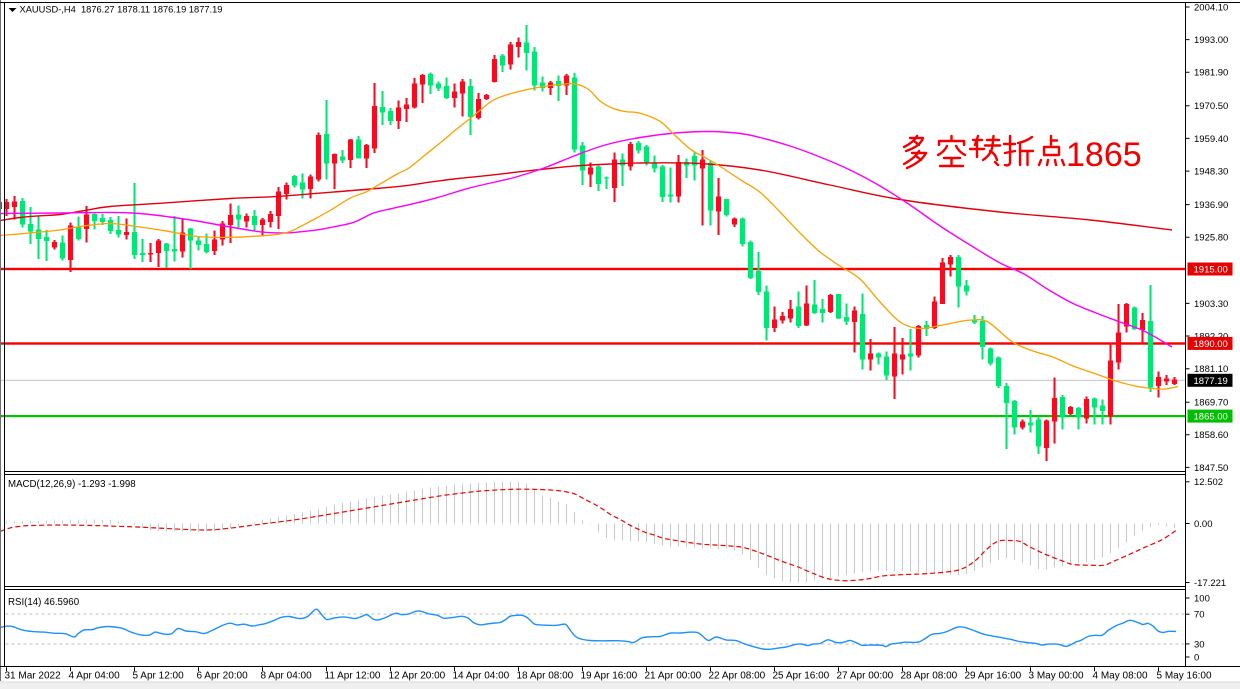  Describe the element at coordinates (1211, 468) in the screenshot. I see `svg-text: 1847.50` at that location.